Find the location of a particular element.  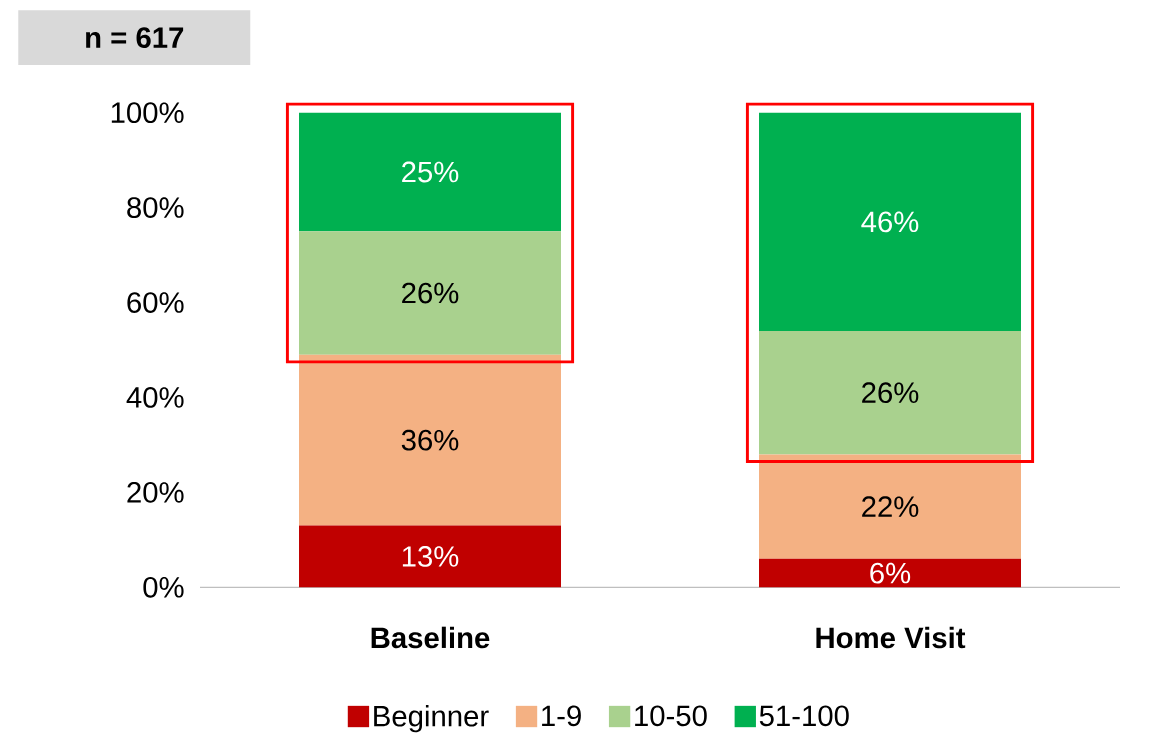

legend-label: 1-9 is located at coordinates (561, 716).